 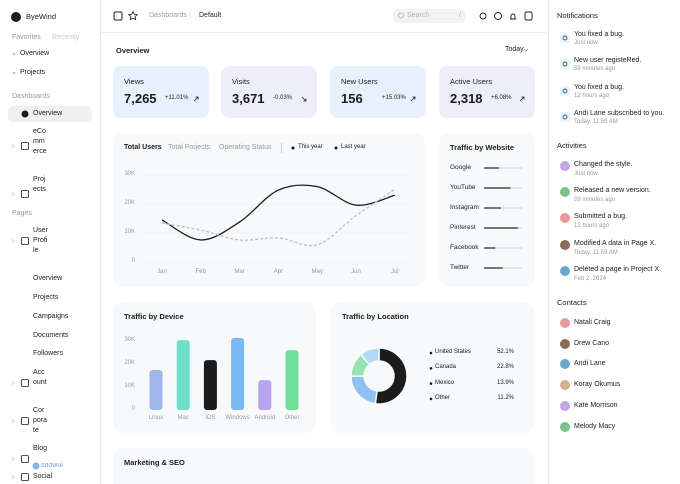 I want to click on chart-tab: Total Users, so click(x=143, y=148).